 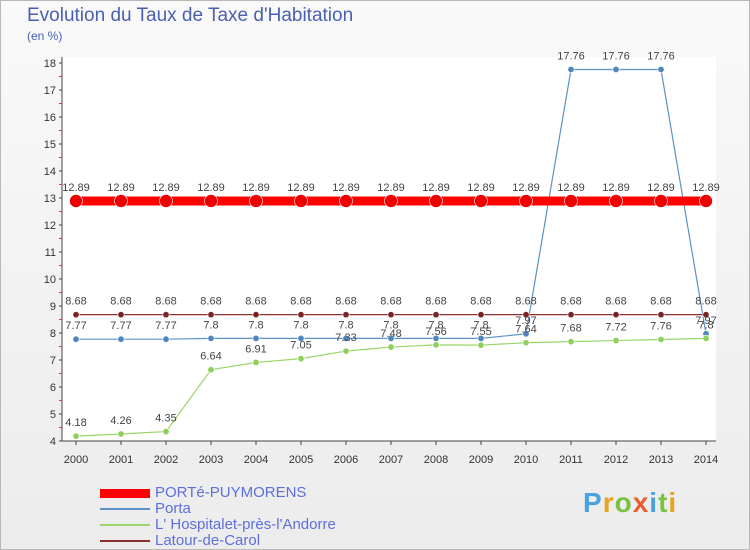 I want to click on logo-letter: x, so click(x=641, y=502).